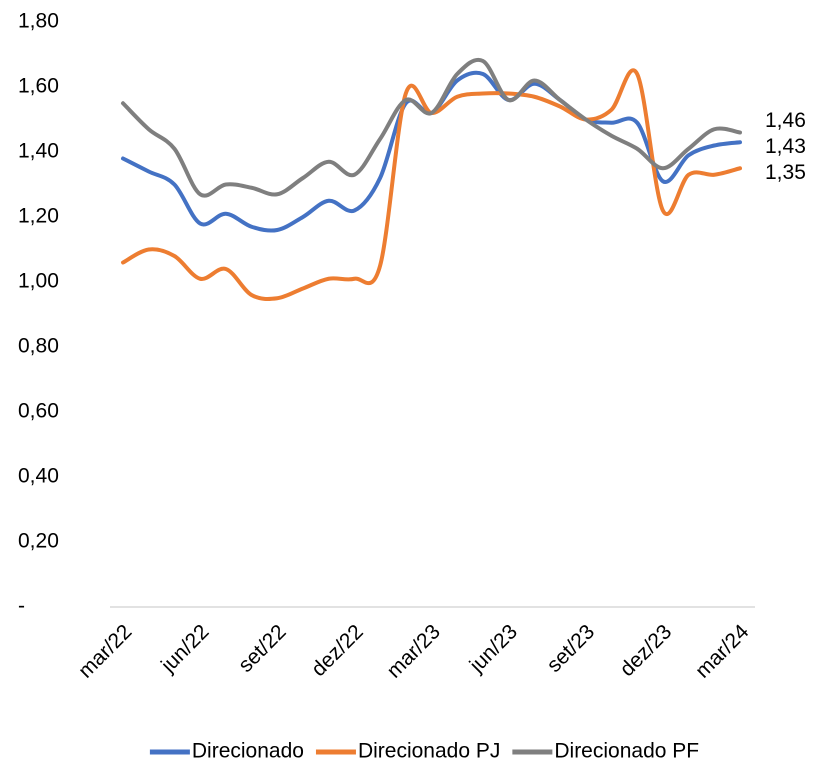 The image size is (821, 775). Describe the element at coordinates (38, 541) in the screenshot. I see `y-tick-label: 0,20` at that location.